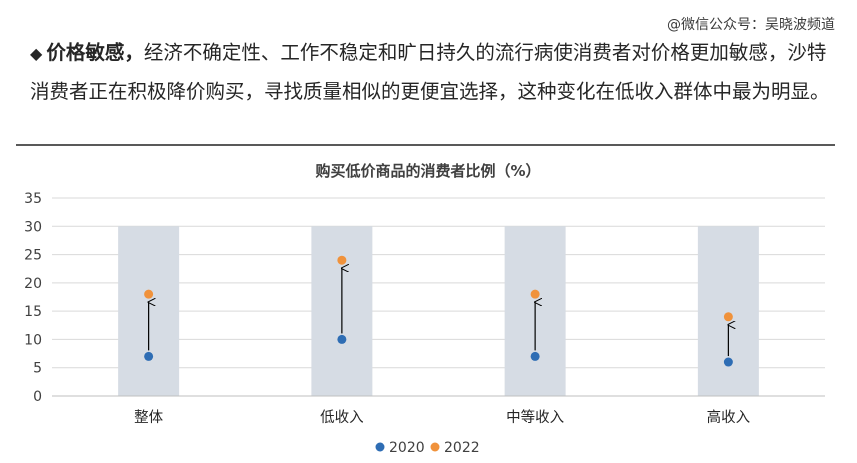  Describe the element at coordinates (728, 311) in the screenshot. I see `category-band` at that location.